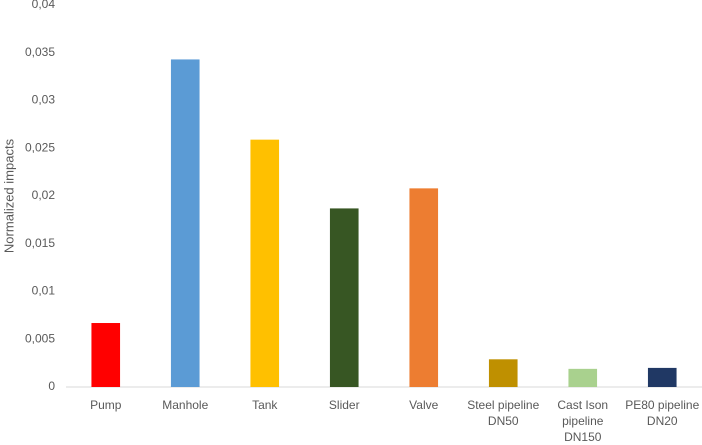 Image resolution: width=702 pixels, height=445 pixels. I want to click on x-tick-label: Valve, so click(424, 405).